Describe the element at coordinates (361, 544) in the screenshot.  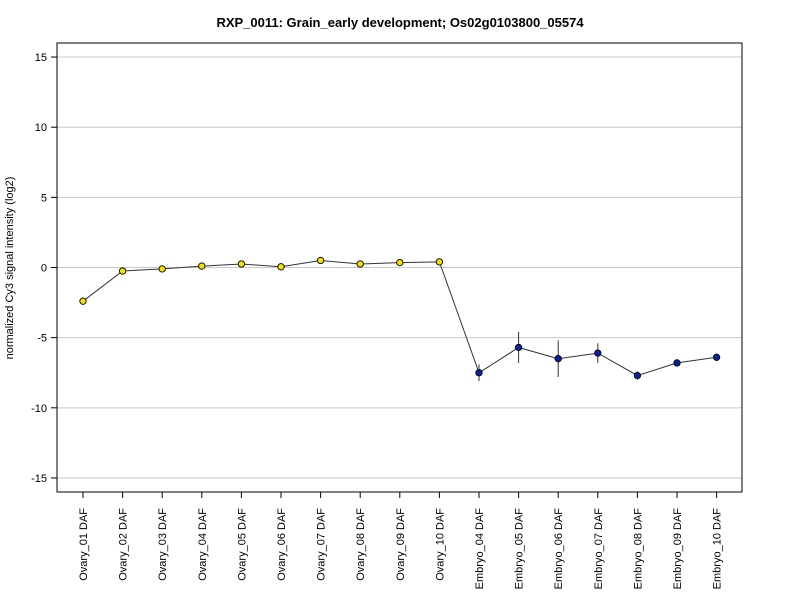
I see `x-tick-label: Ovary_08 DAF` at that location.